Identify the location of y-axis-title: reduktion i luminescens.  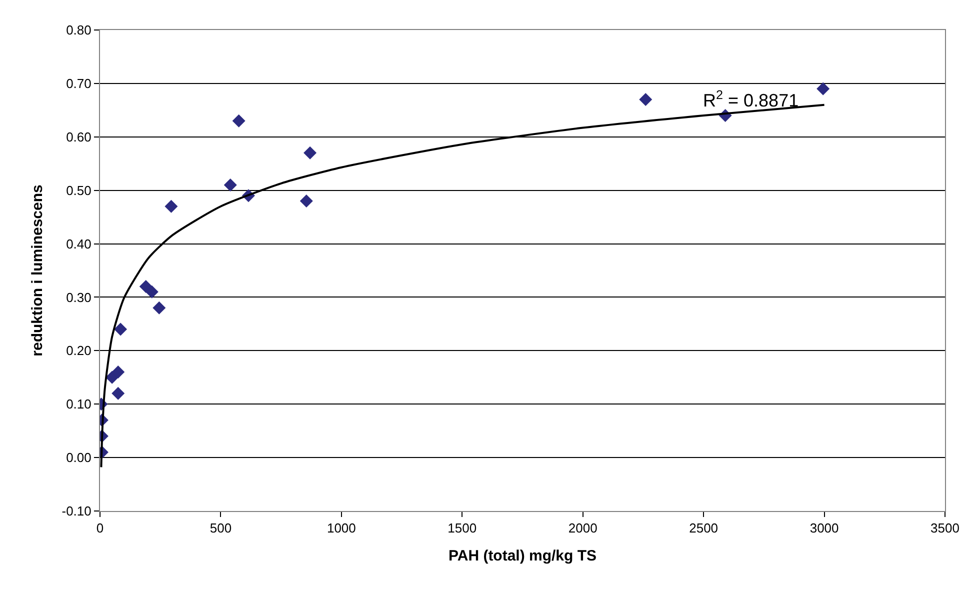
(37, 270).